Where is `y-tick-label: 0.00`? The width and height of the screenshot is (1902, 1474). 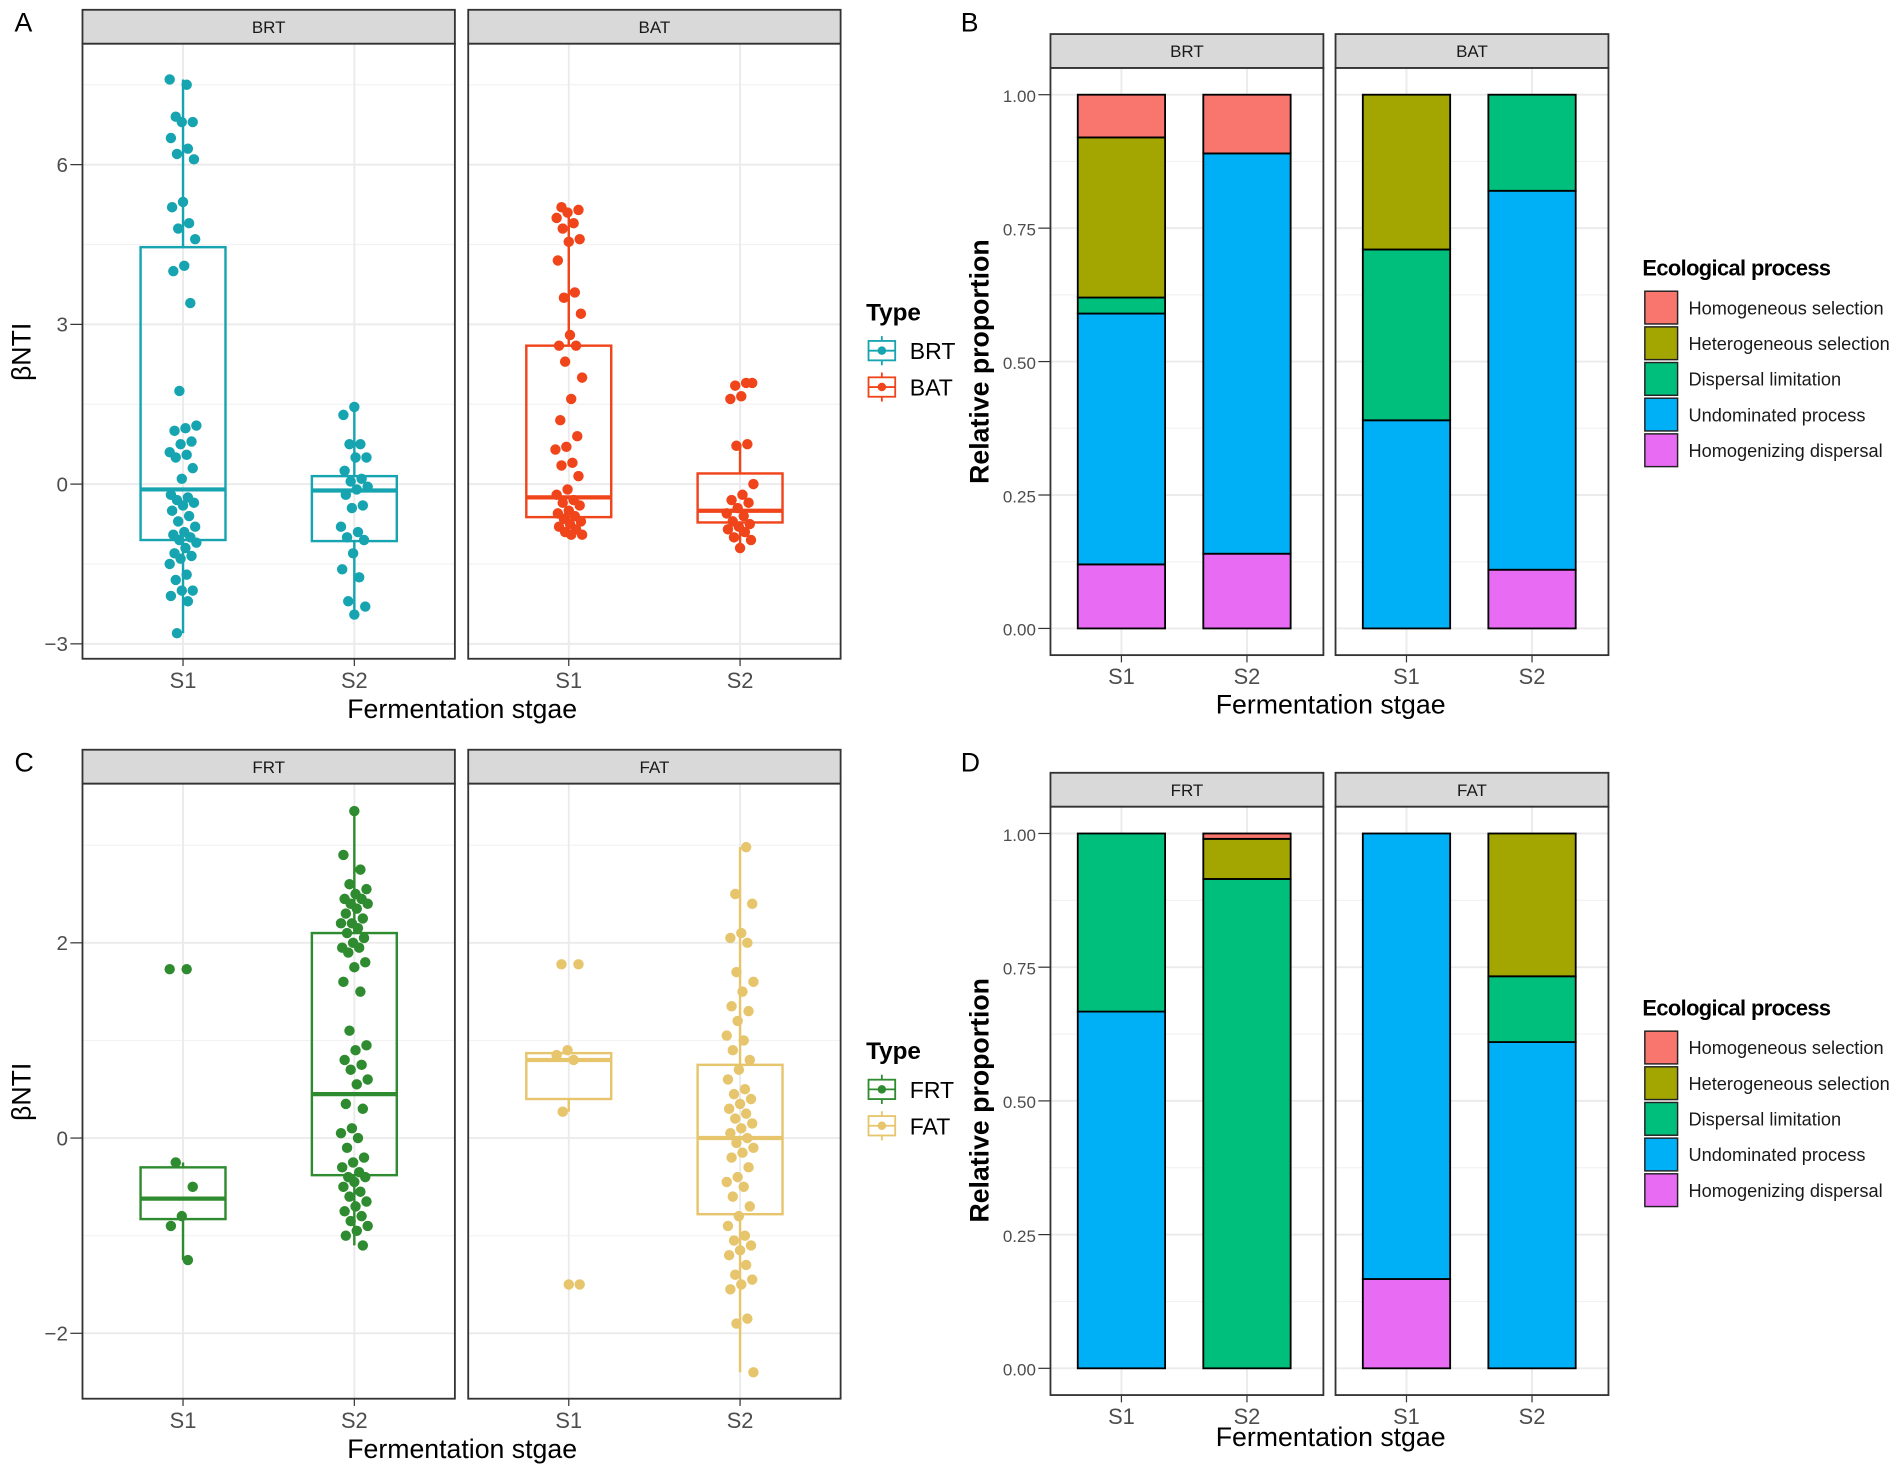
y-tick-label: 0.00 is located at coordinates (1019, 630).